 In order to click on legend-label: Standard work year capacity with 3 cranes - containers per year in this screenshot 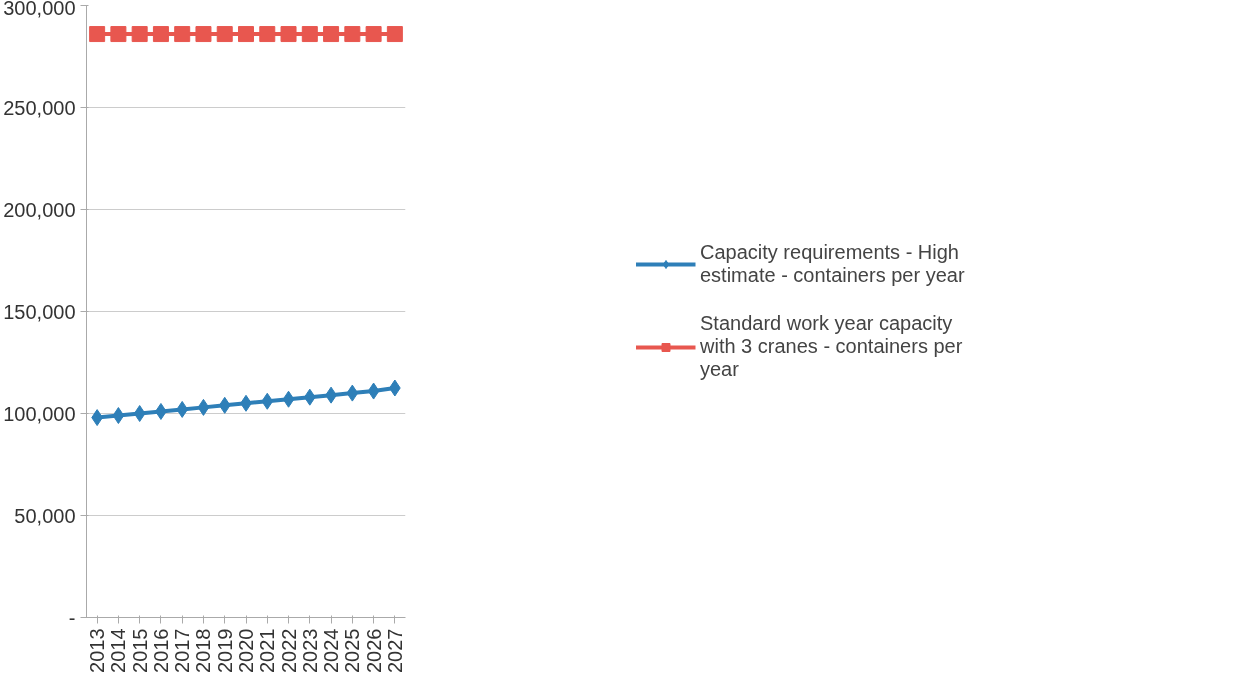, I will do `click(832, 346)`.